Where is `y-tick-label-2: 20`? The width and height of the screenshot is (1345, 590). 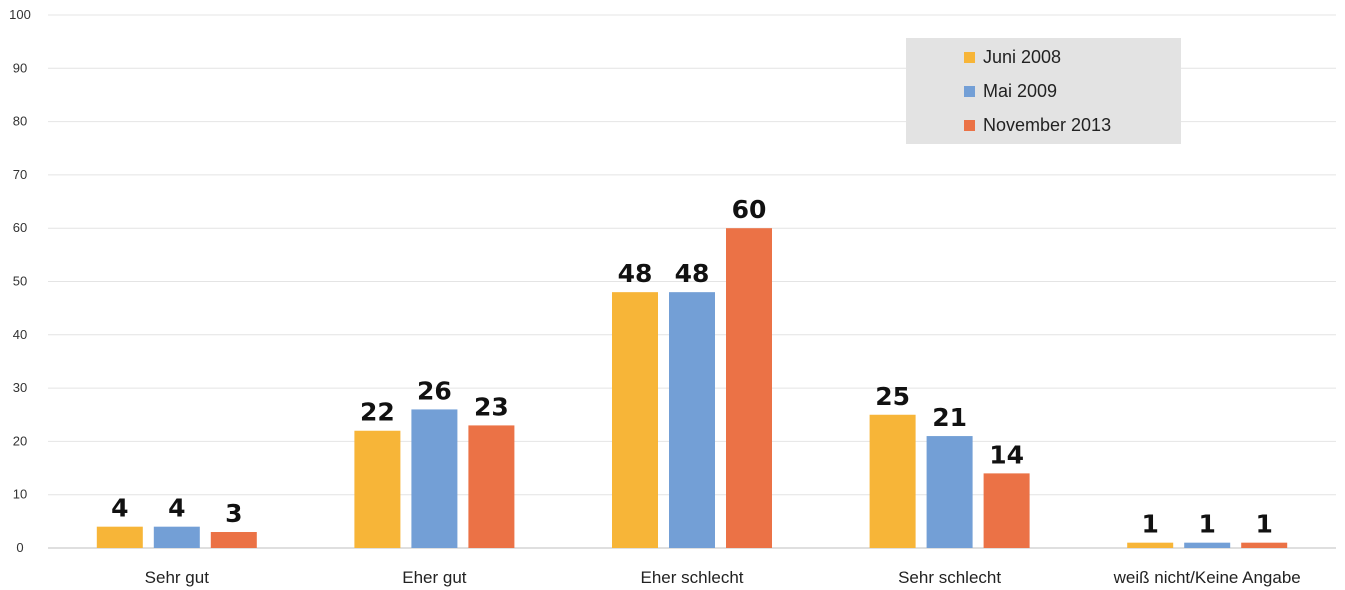
y-tick-label-2: 20 is located at coordinates (20, 440).